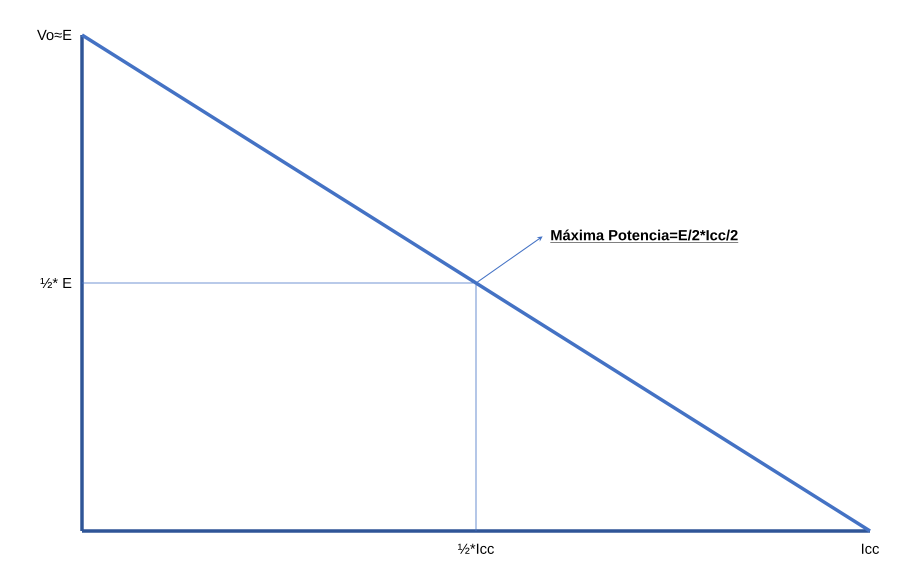  What do you see at coordinates (870, 549) in the screenshot?
I see `x-tick-label: Icc` at bounding box center [870, 549].